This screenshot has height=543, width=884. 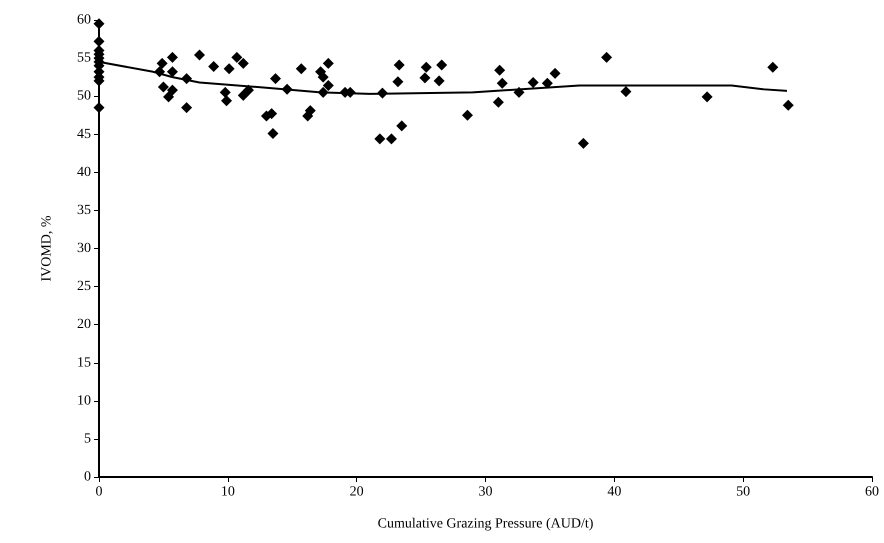 What do you see at coordinates (84, 96) in the screenshot?
I see `y-tick-label: 50` at bounding box center [84, 96].